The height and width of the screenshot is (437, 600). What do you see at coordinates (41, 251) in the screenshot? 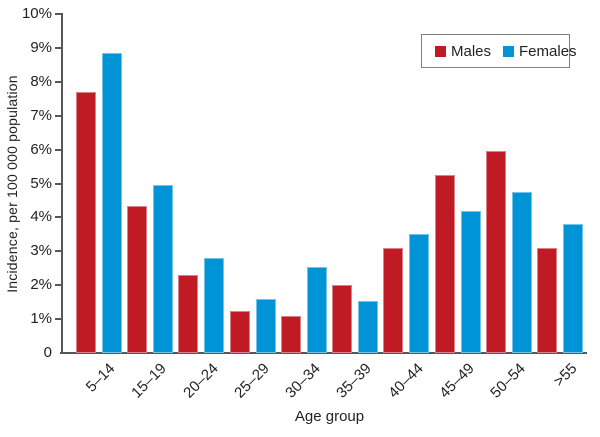
I see `y-tick-label: 3%` at bounding box center [41, 251].